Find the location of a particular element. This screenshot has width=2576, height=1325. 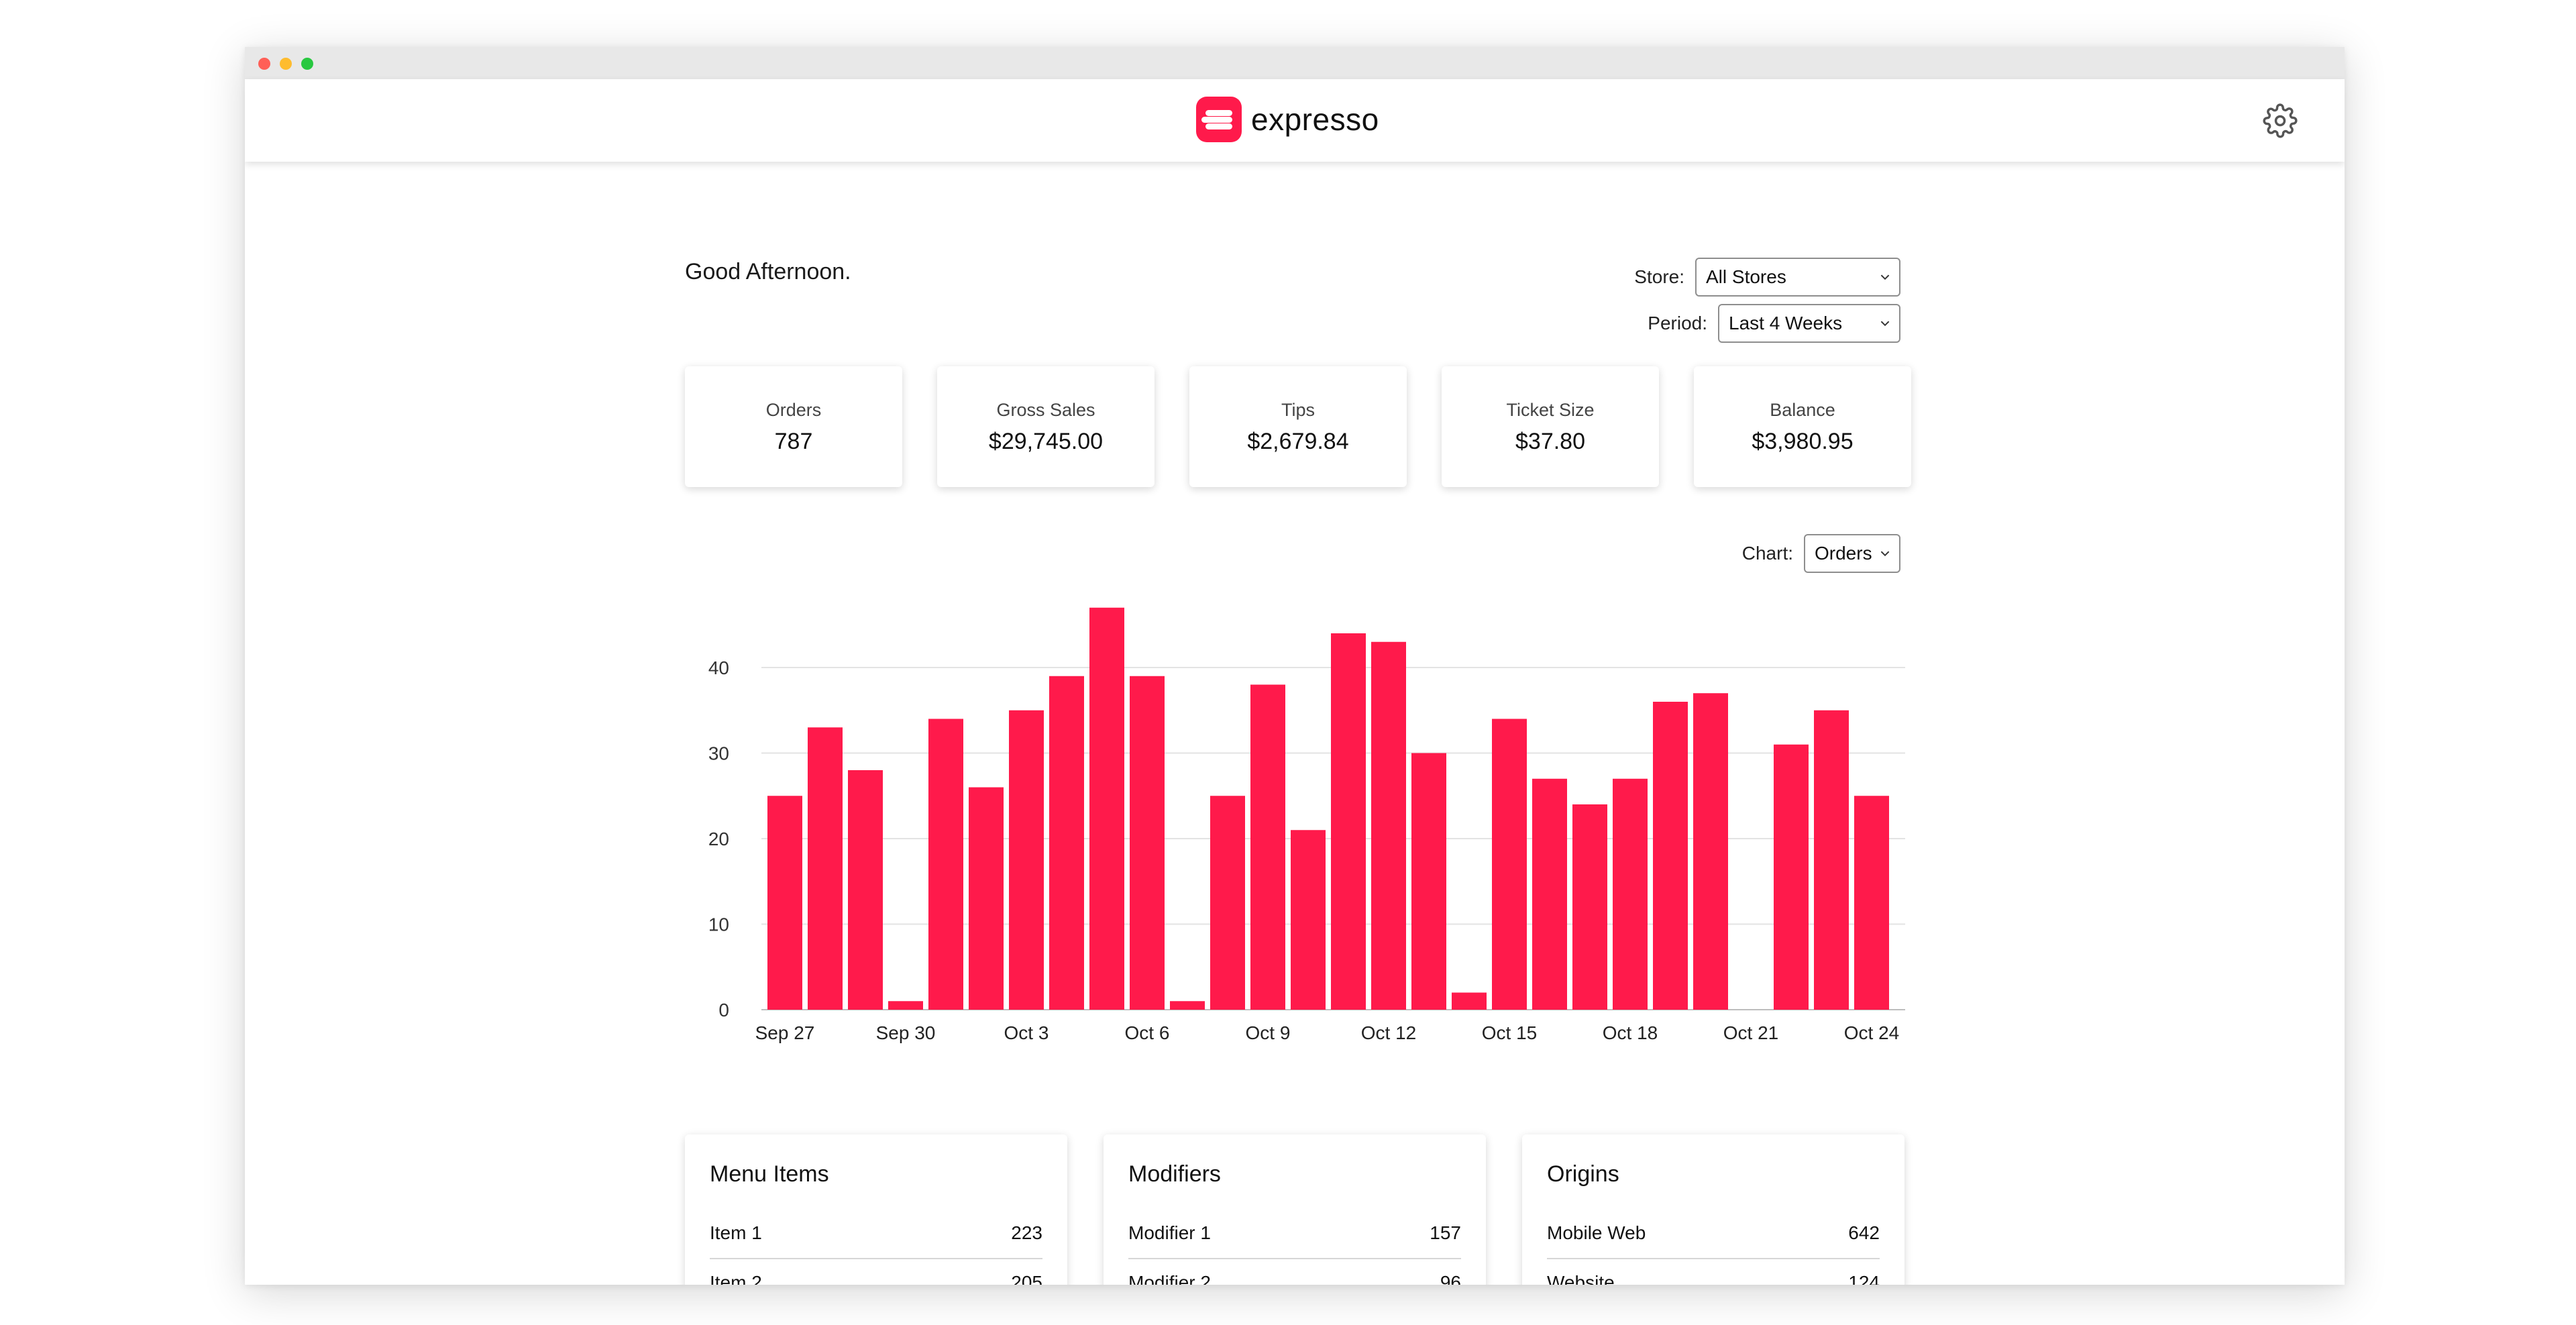

x-tick-label: Oct 9 is located at coordinates (1268, 1032).